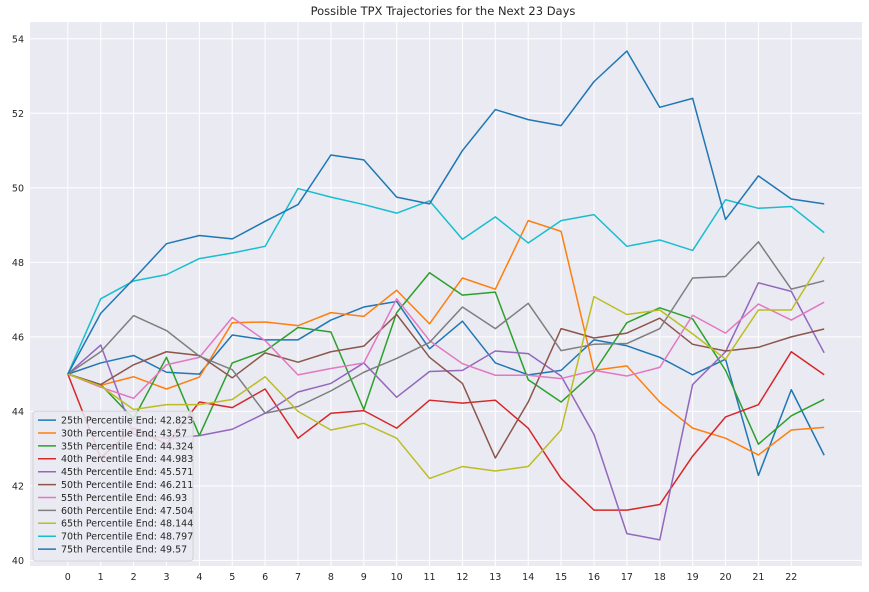  Describe the element at coordinates (660, 577) in the screenshot. I see `x-tick-label: 18` at that location.